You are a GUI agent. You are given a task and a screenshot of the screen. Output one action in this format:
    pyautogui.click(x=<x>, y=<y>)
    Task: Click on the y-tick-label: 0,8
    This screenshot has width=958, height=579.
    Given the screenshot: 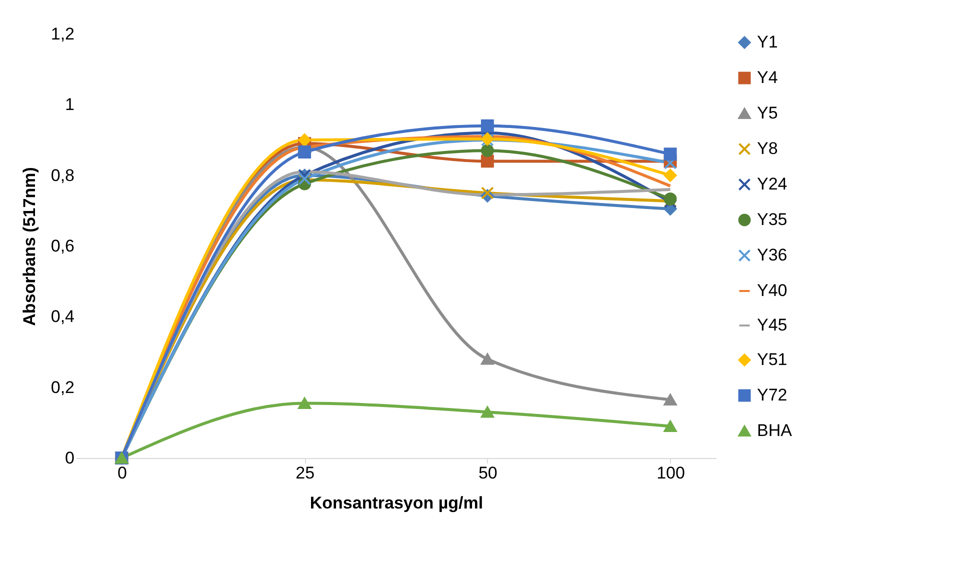 What is the action you would take?
    pyautogui.click(x=62, y=175)
    